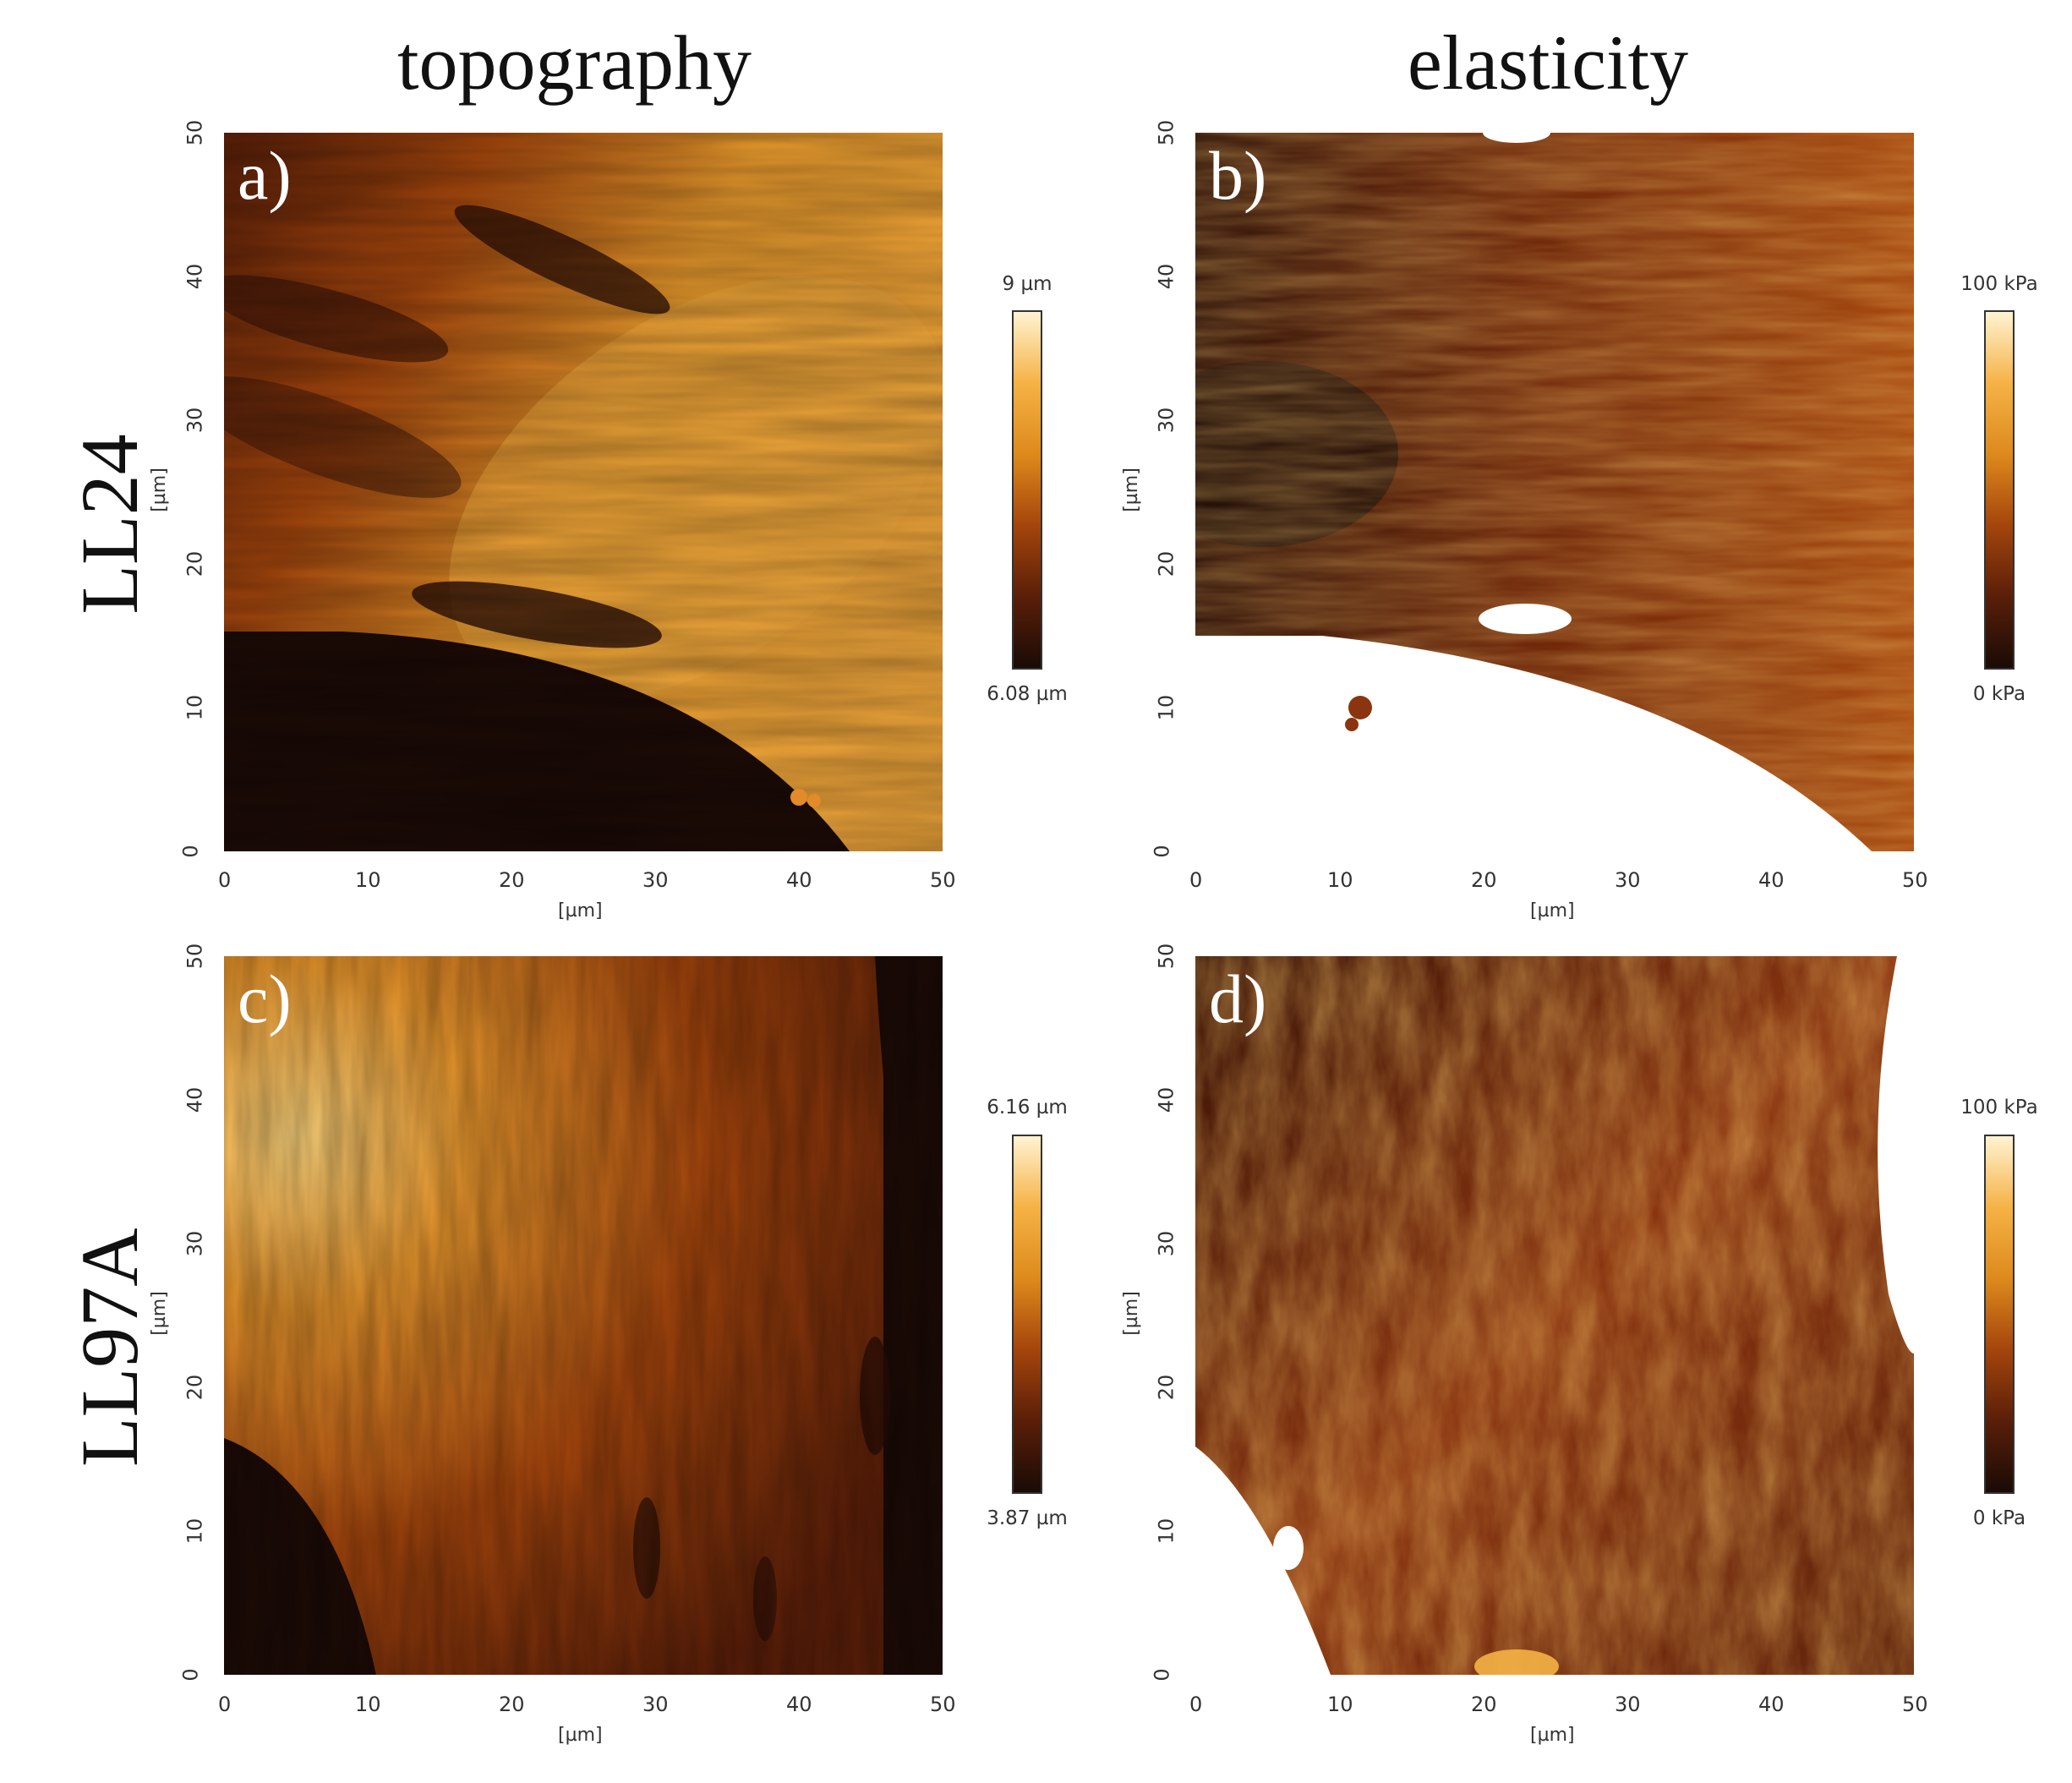 Image resolution: width=2072 pixels, height=1783 pixels. I want to click on colorbar-d-min-label: 0 kPa, so click(1999, 1518).